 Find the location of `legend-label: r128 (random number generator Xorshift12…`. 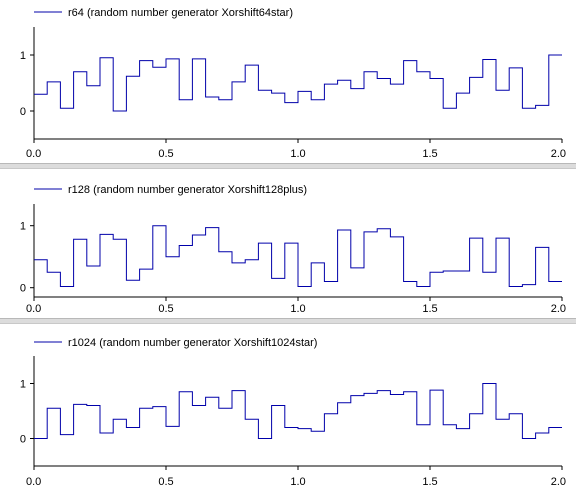

legend-label: r128 (random number generator Xorshift12… is located at coordinates (187, 190).